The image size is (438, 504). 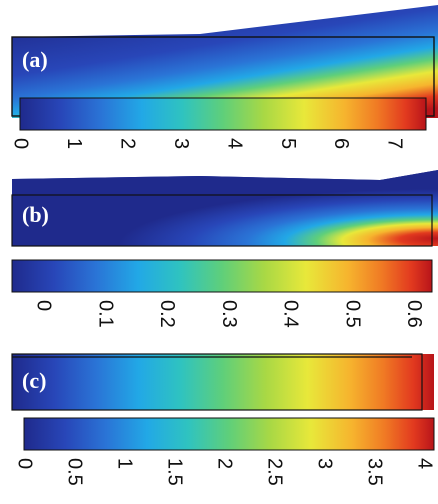 I want to click on colorbar-c, so click(x=229, y=434).